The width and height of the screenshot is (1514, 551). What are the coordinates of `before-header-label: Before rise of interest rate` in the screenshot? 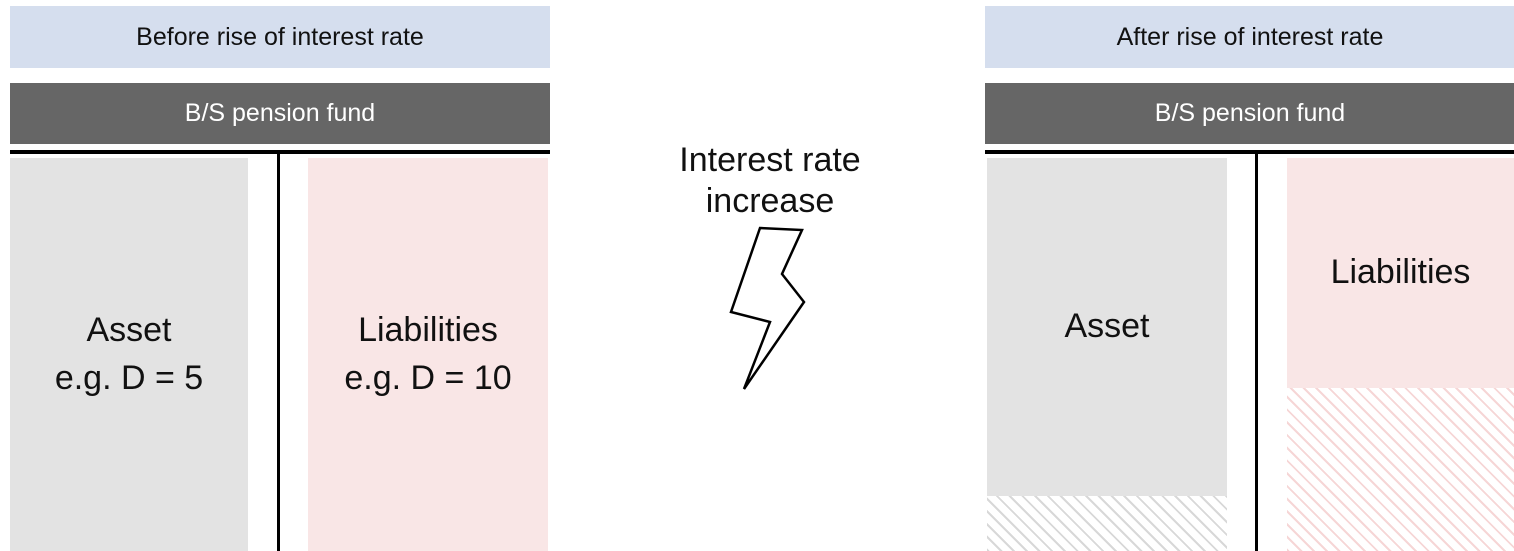 It's located at (280, 36).